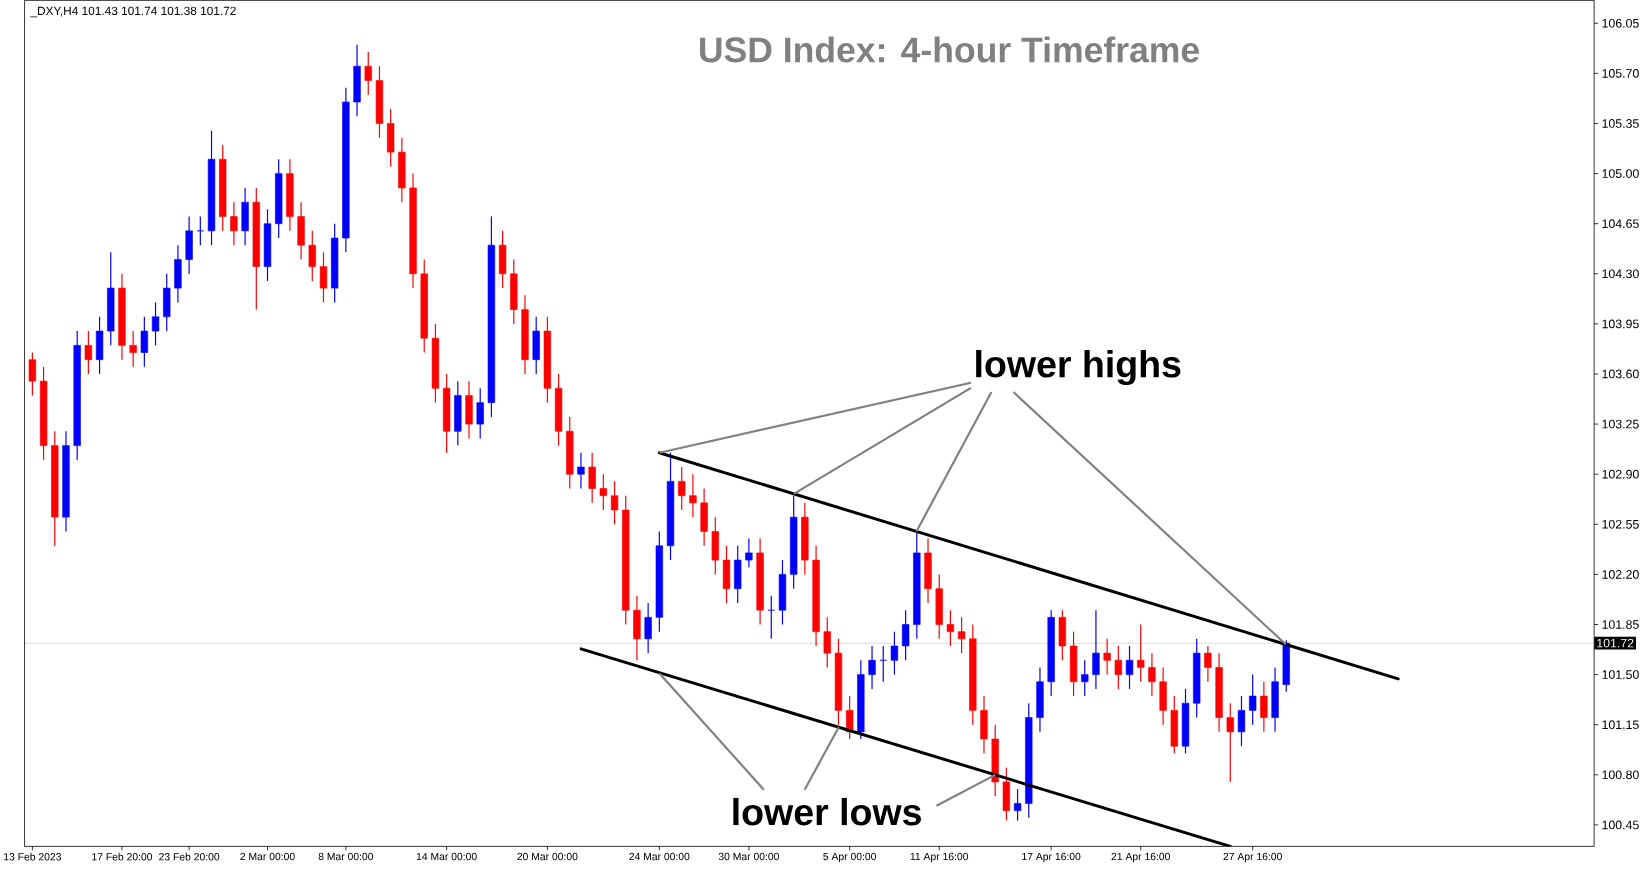  Describe the element at coordinates (1620, 123) in the screenshot. I see `y-tick-label: 105.35` at that location.